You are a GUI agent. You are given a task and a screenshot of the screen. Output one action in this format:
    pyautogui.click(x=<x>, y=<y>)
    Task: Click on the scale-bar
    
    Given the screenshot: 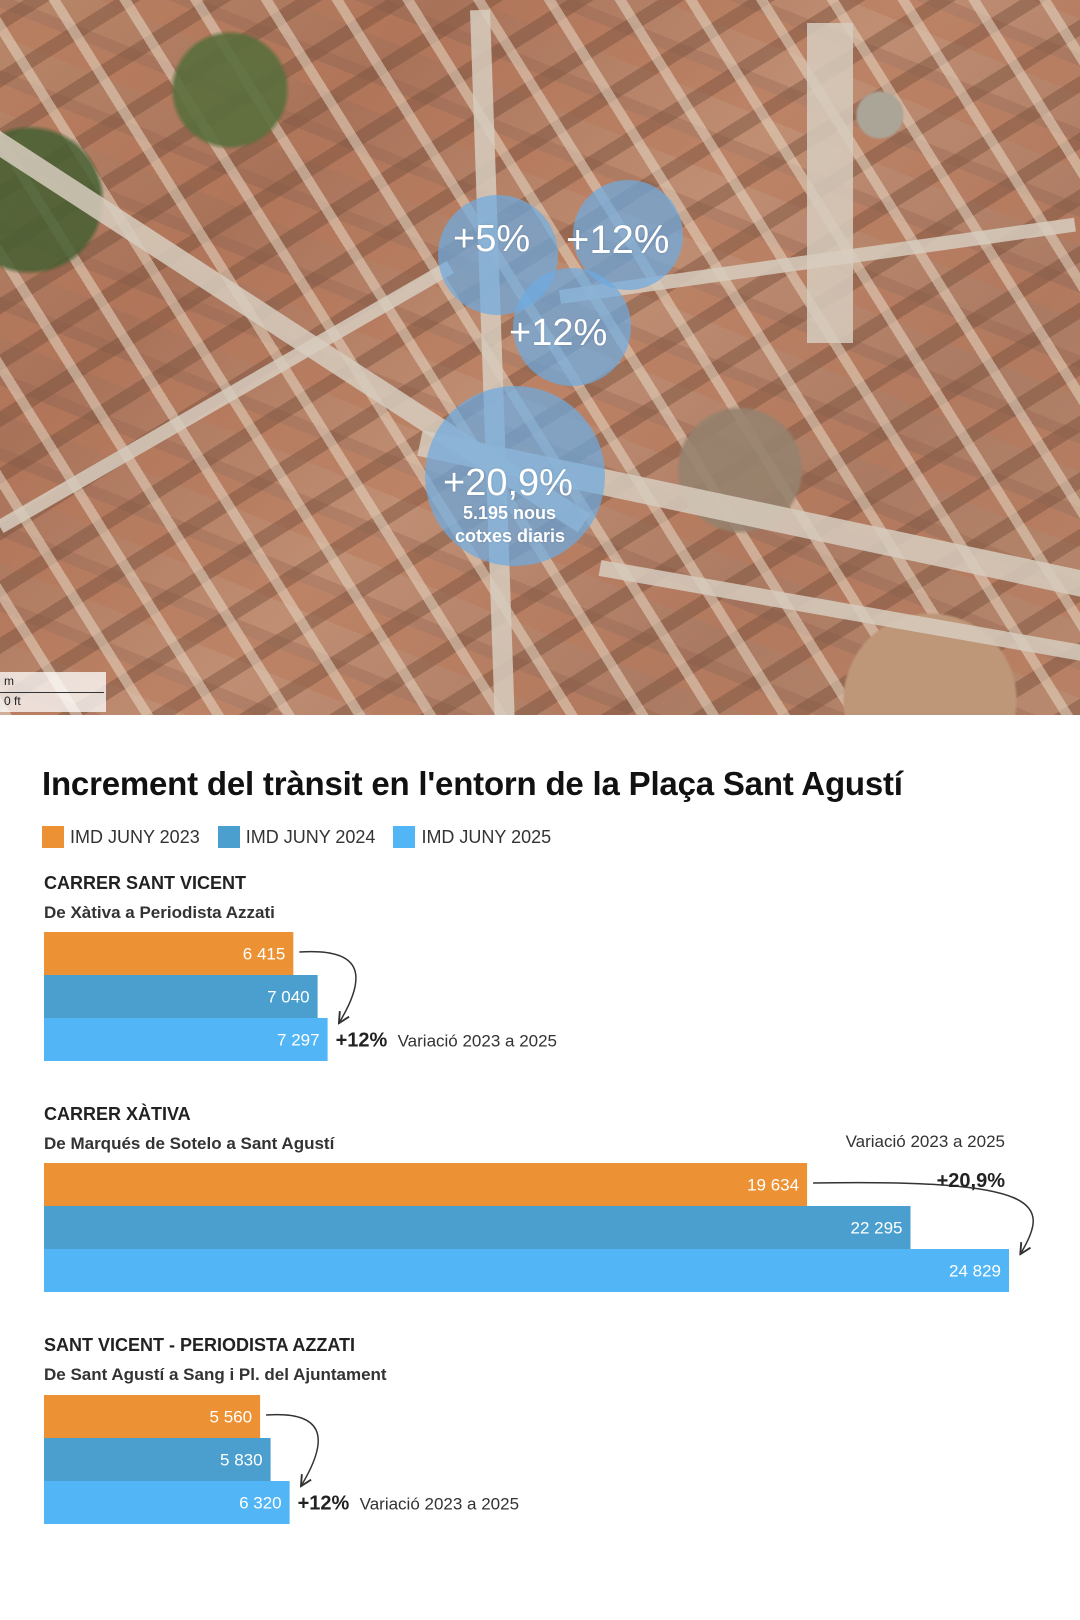 What is the action you would take?
    pyautogui.click(x=52, y=692)
    